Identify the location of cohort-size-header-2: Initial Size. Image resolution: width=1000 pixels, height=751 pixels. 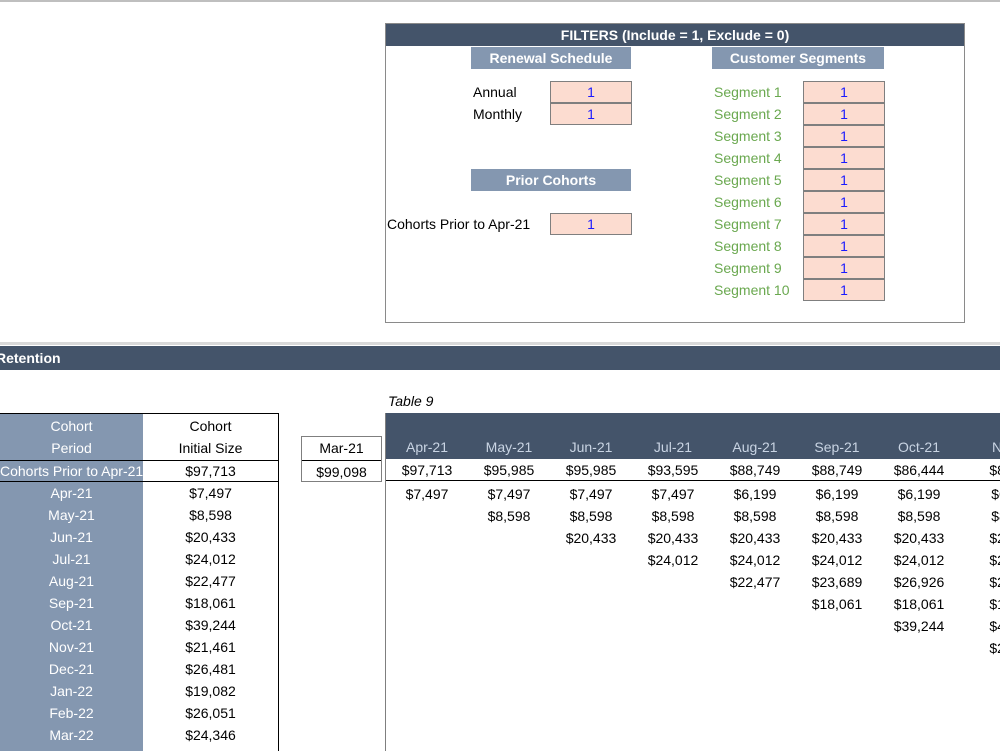
(210, 448).